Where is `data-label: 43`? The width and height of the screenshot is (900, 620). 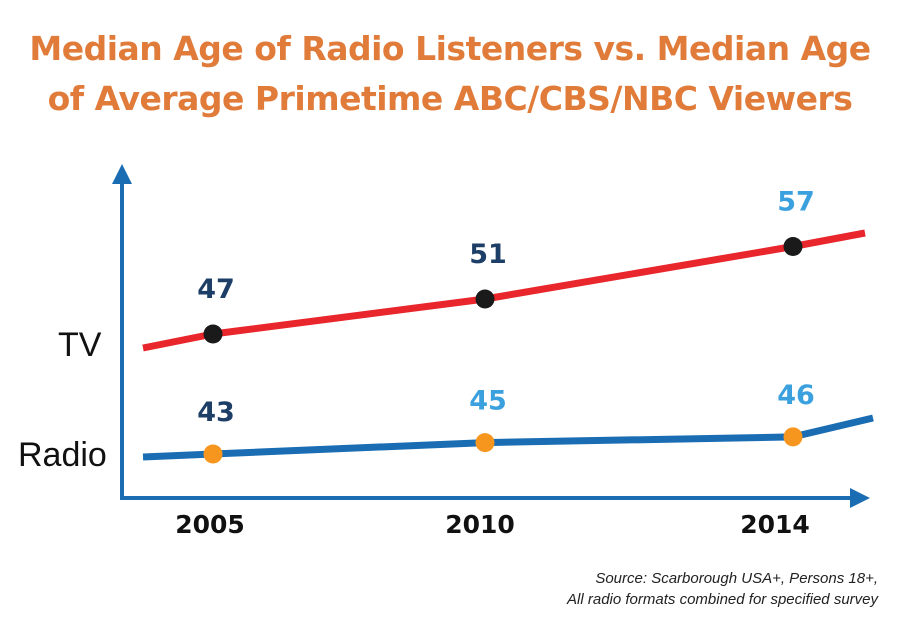 data-label: 43 is located at coordinates (216, 412).